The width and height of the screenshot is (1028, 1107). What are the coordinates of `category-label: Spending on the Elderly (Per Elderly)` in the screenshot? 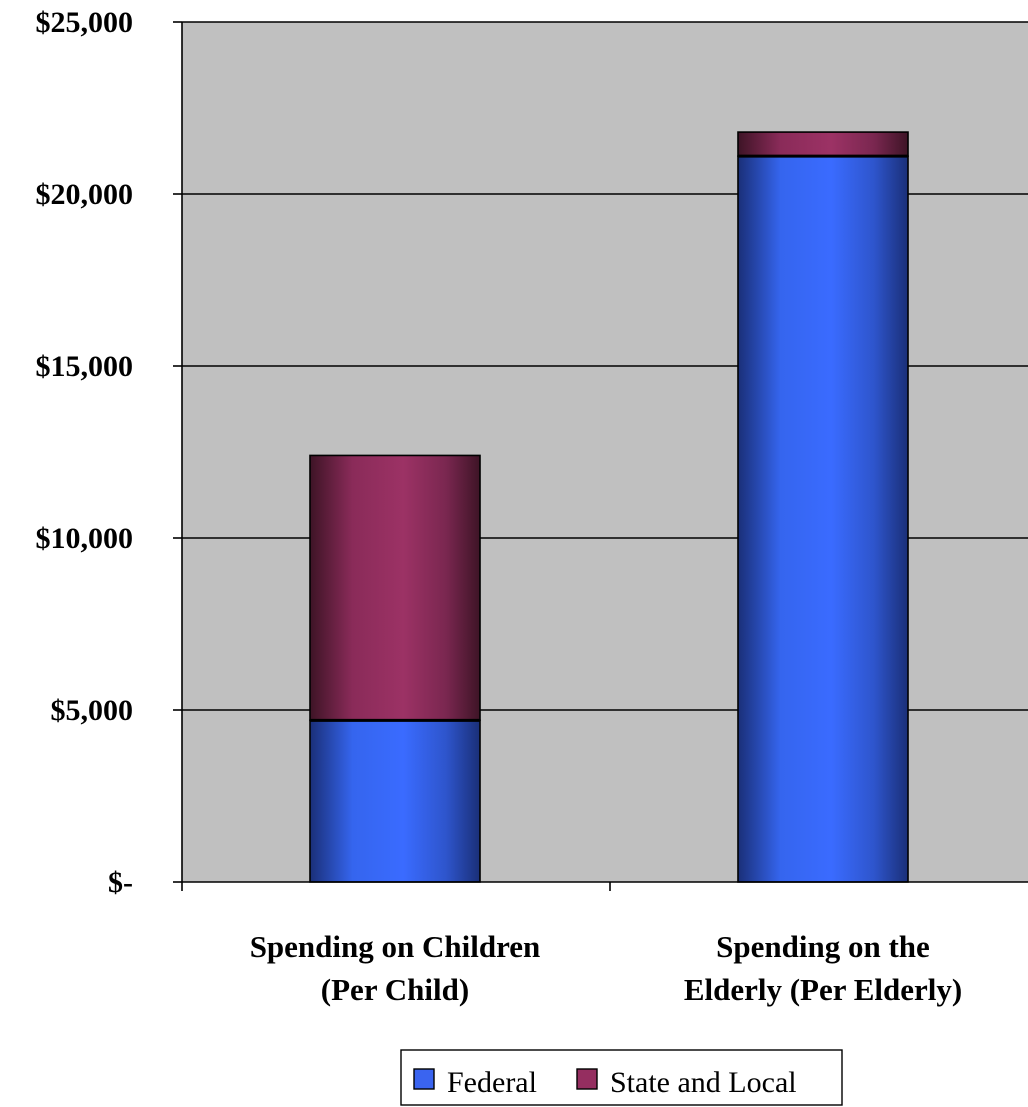 It's located at (823, 968).